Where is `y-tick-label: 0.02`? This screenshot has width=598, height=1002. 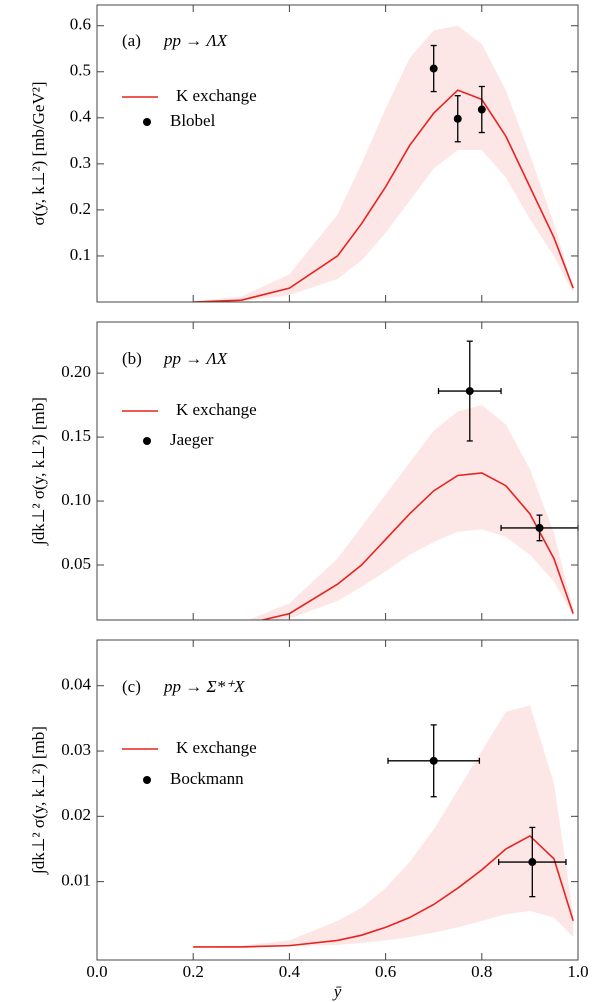
y-tick-label: 0.02 is located at coordinates (76, 814).